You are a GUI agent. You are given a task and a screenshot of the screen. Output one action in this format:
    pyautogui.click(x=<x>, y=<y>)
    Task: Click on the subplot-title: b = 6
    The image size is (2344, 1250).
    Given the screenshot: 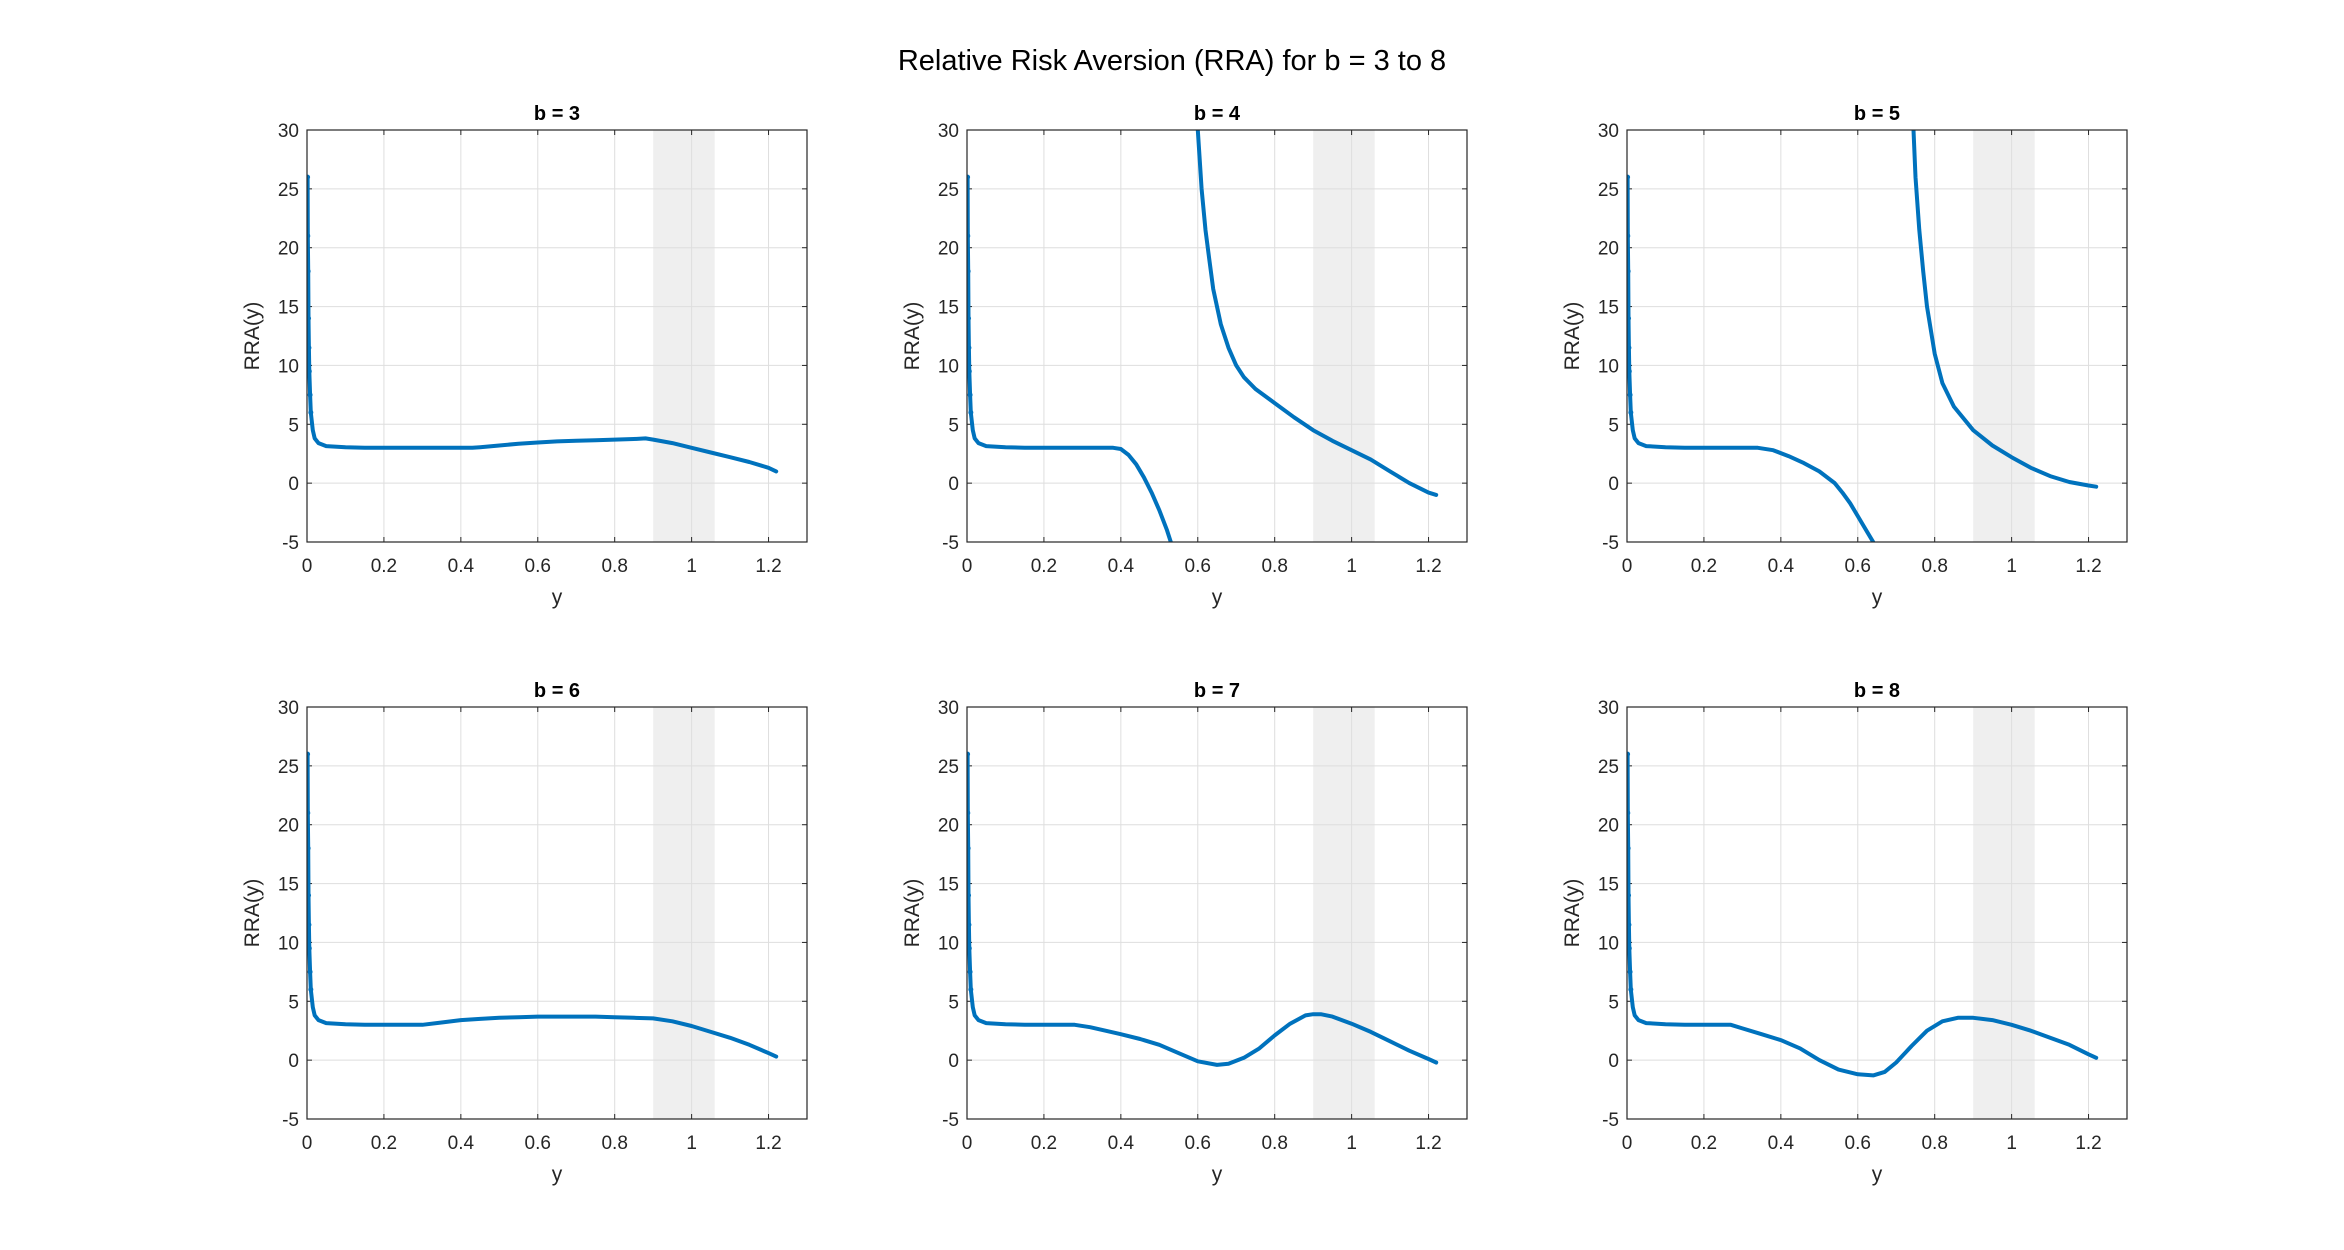 What is the action you would take?
    pyautogui.click(x=557, y=691)
    